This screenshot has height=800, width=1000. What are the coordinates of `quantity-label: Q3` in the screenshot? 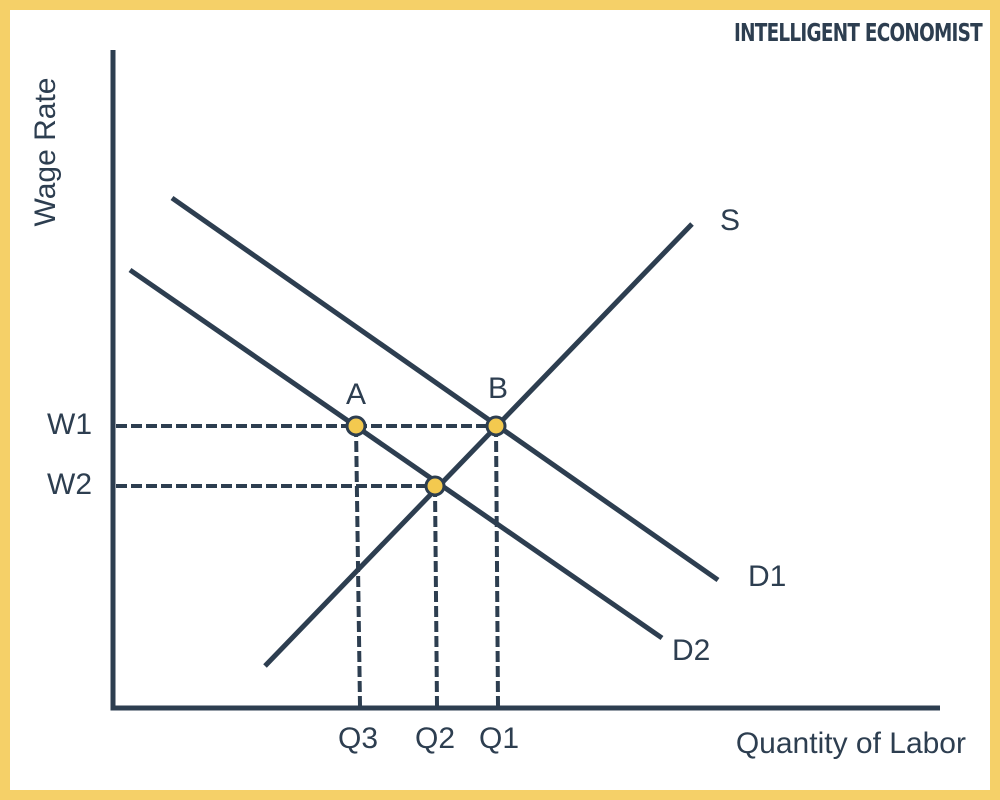 It's located at (358, 738).